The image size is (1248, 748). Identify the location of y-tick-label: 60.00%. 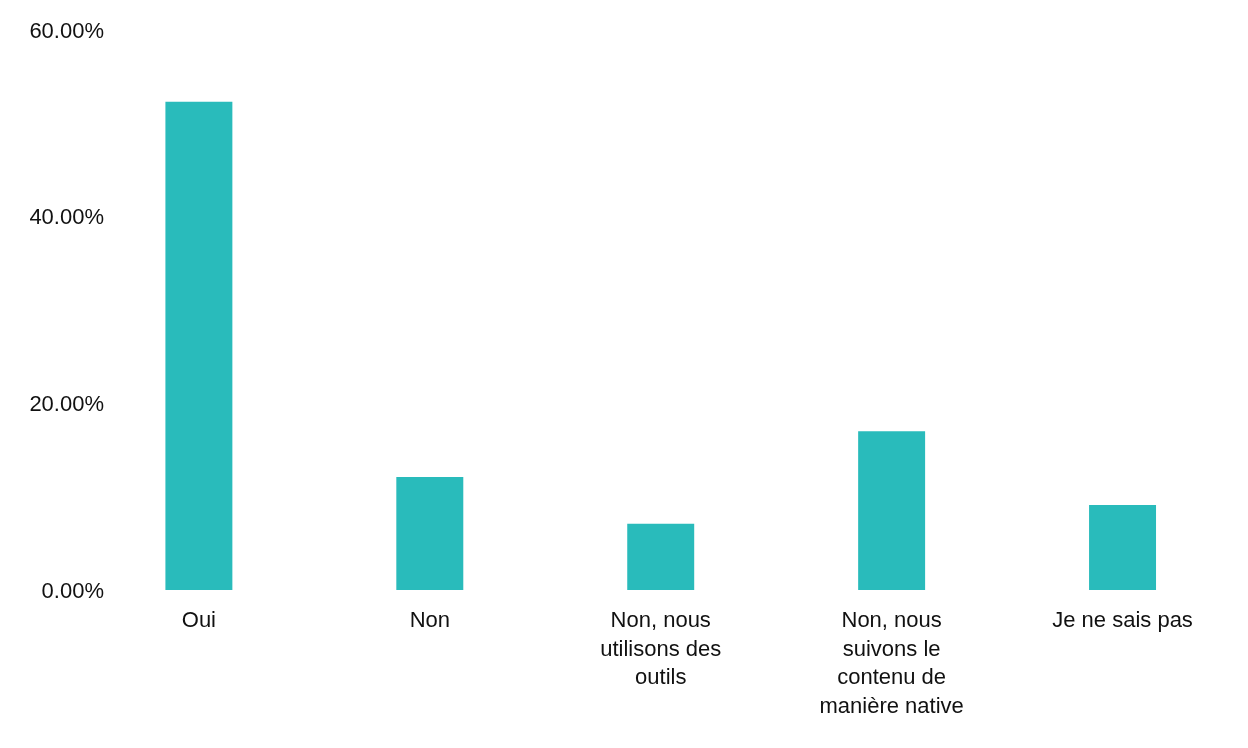
(66, 30).